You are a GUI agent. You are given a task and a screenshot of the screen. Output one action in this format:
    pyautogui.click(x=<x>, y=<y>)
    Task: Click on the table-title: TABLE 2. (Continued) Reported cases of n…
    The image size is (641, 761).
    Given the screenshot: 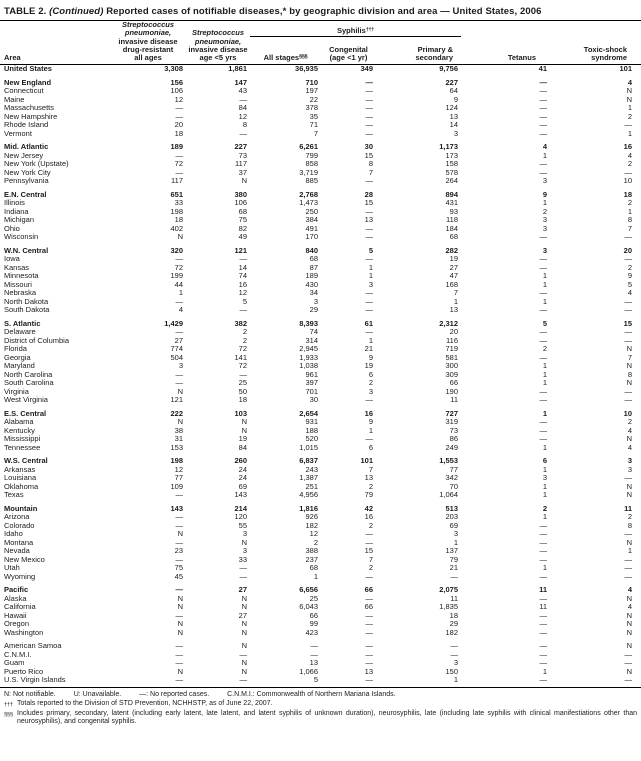 What is the action you would take?
    pyautogui.click(x=320, y=13)
    